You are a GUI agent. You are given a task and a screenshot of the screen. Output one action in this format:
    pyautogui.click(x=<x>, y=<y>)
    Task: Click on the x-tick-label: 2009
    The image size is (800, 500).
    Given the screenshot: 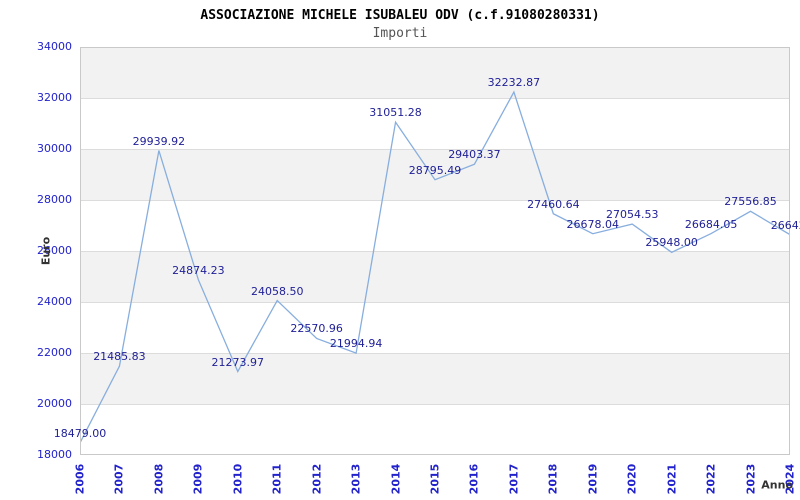 What is the action you would take?
    pyautogui.click(x=198, y=479)
    